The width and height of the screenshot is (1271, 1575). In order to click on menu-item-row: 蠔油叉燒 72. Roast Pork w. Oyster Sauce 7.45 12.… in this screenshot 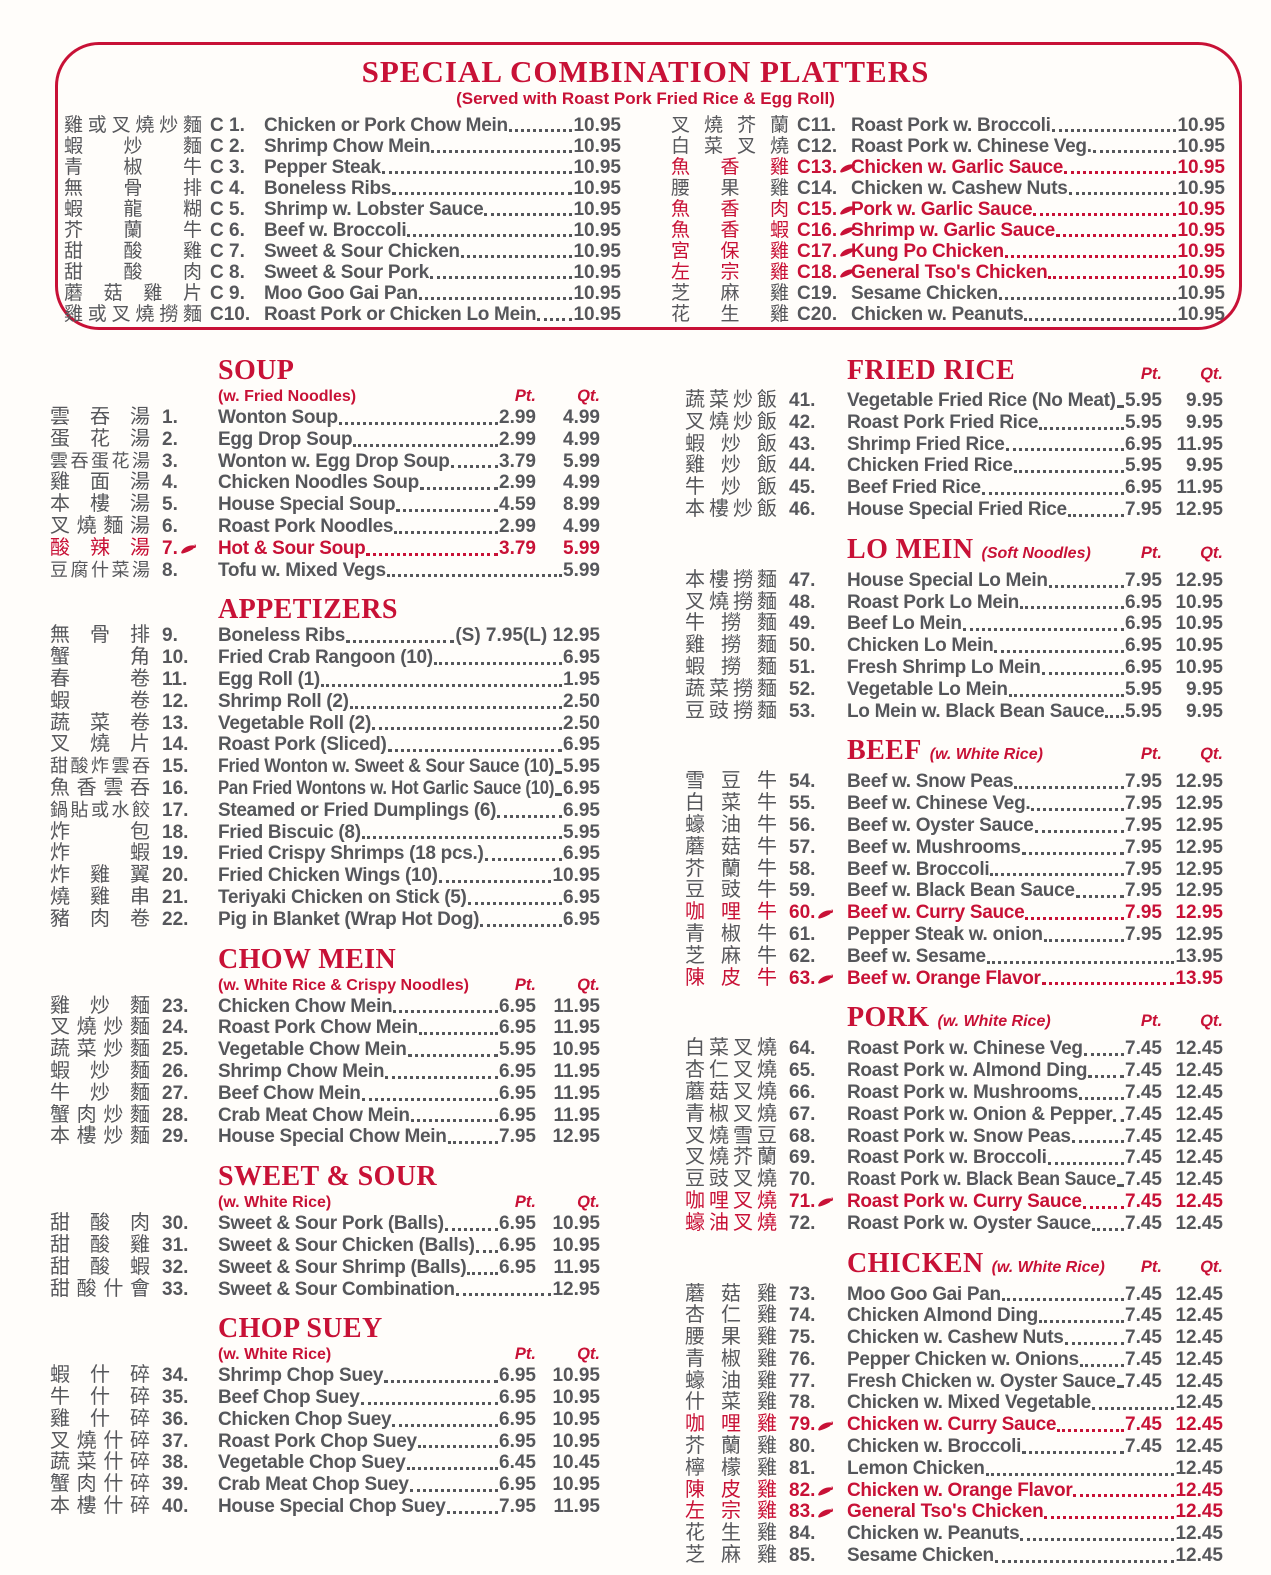, I will do `click(954, 1223)`.